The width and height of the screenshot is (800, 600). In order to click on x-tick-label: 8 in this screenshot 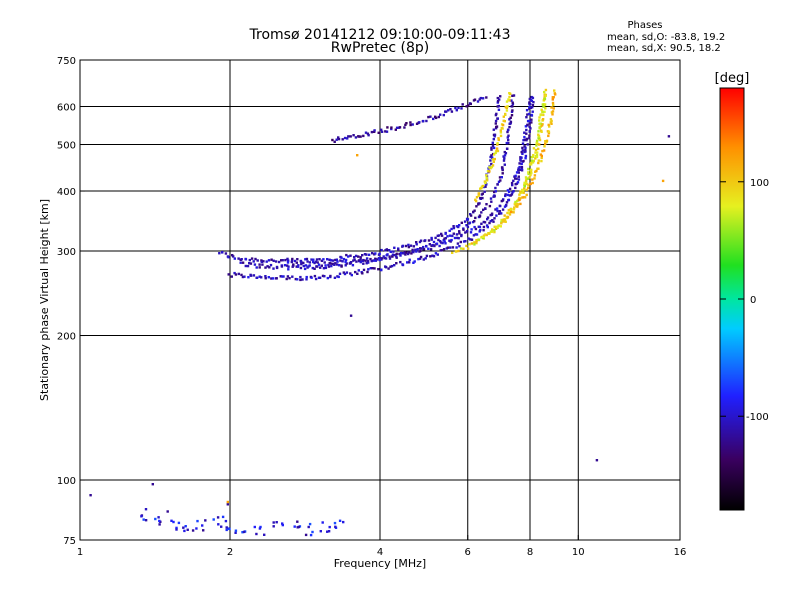, I will do `click(530, 552)`.